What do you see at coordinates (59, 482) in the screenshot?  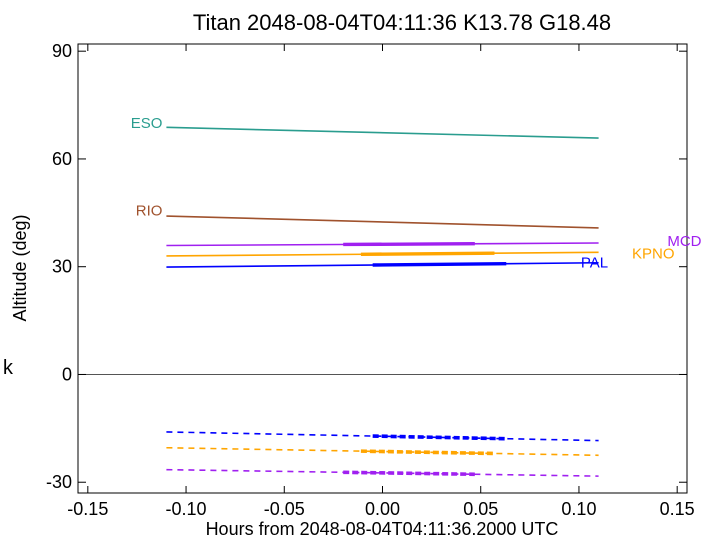 I see `y-tick-label: -30` at bounding box center [59, 482].